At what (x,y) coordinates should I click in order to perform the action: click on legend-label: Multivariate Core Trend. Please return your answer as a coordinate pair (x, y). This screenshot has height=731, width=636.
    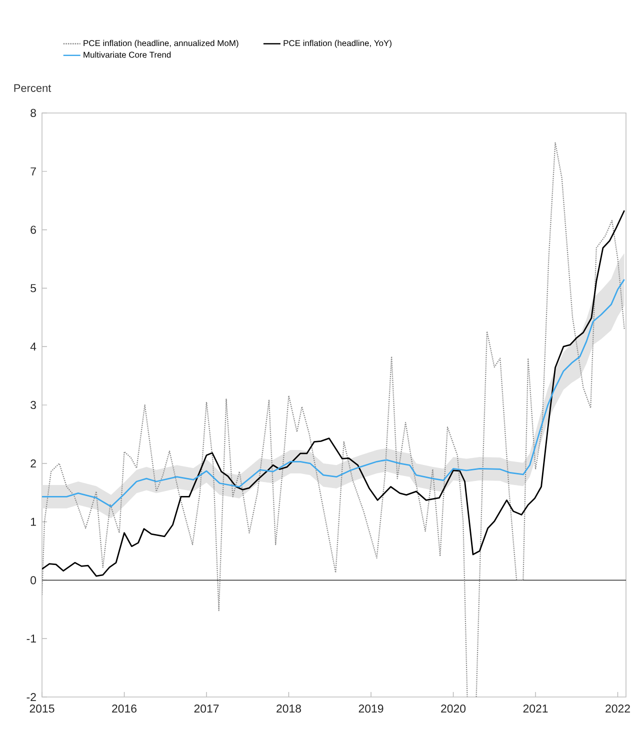
    Looking at the image, I should click on (127, 55).